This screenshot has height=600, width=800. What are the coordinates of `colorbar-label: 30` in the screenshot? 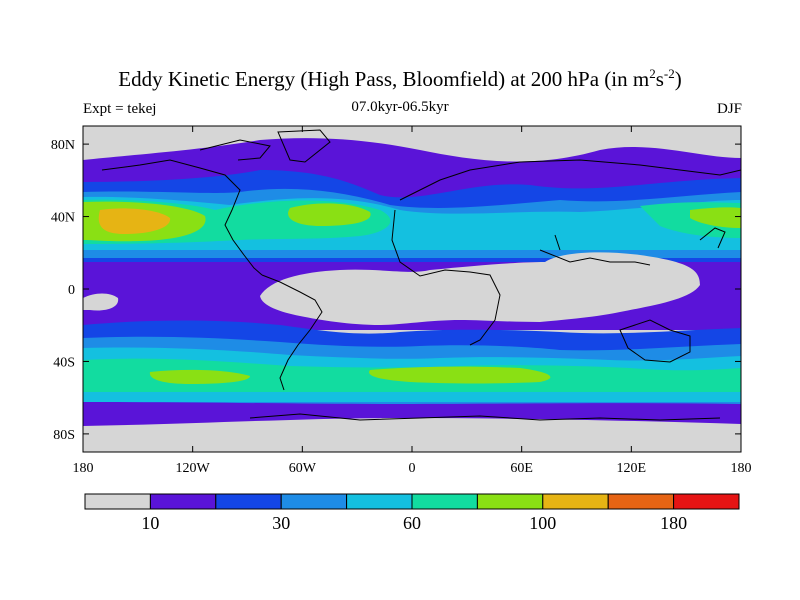 It's located at (281, 523).